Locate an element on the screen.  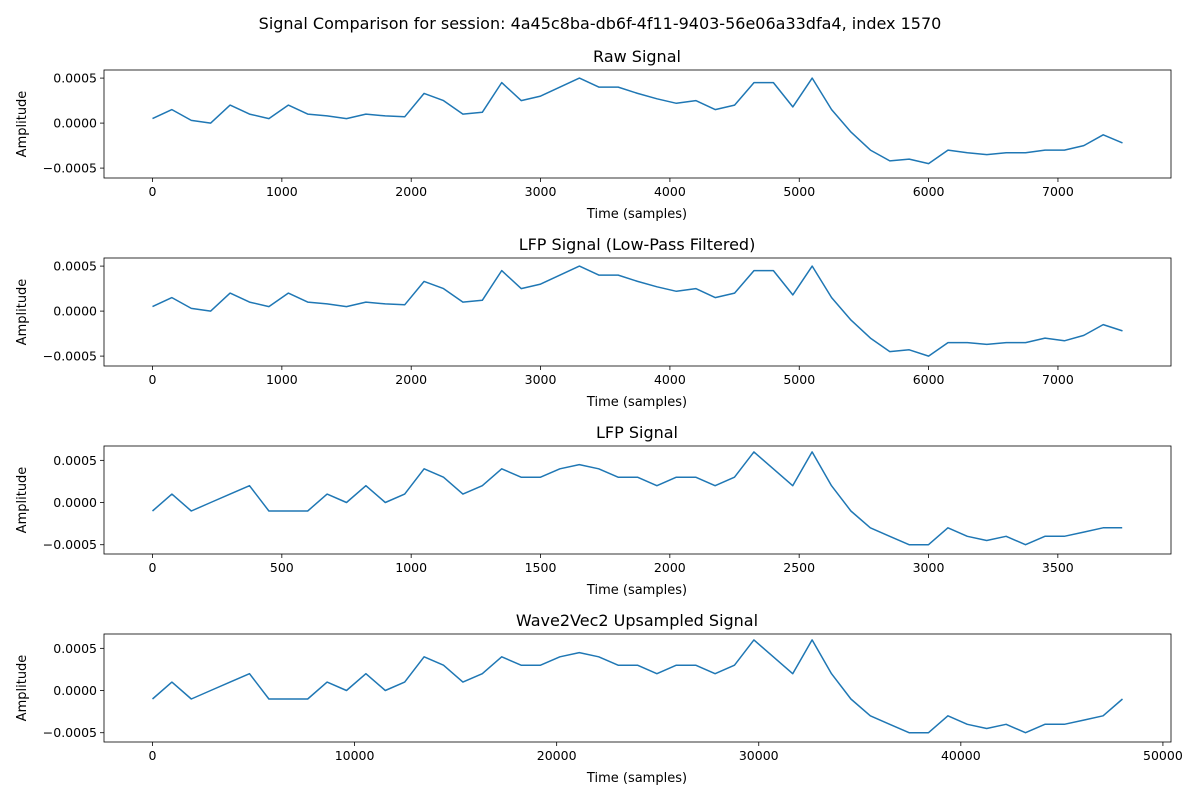
x-tick-label: 20000 is located at coordinates (557, 755).